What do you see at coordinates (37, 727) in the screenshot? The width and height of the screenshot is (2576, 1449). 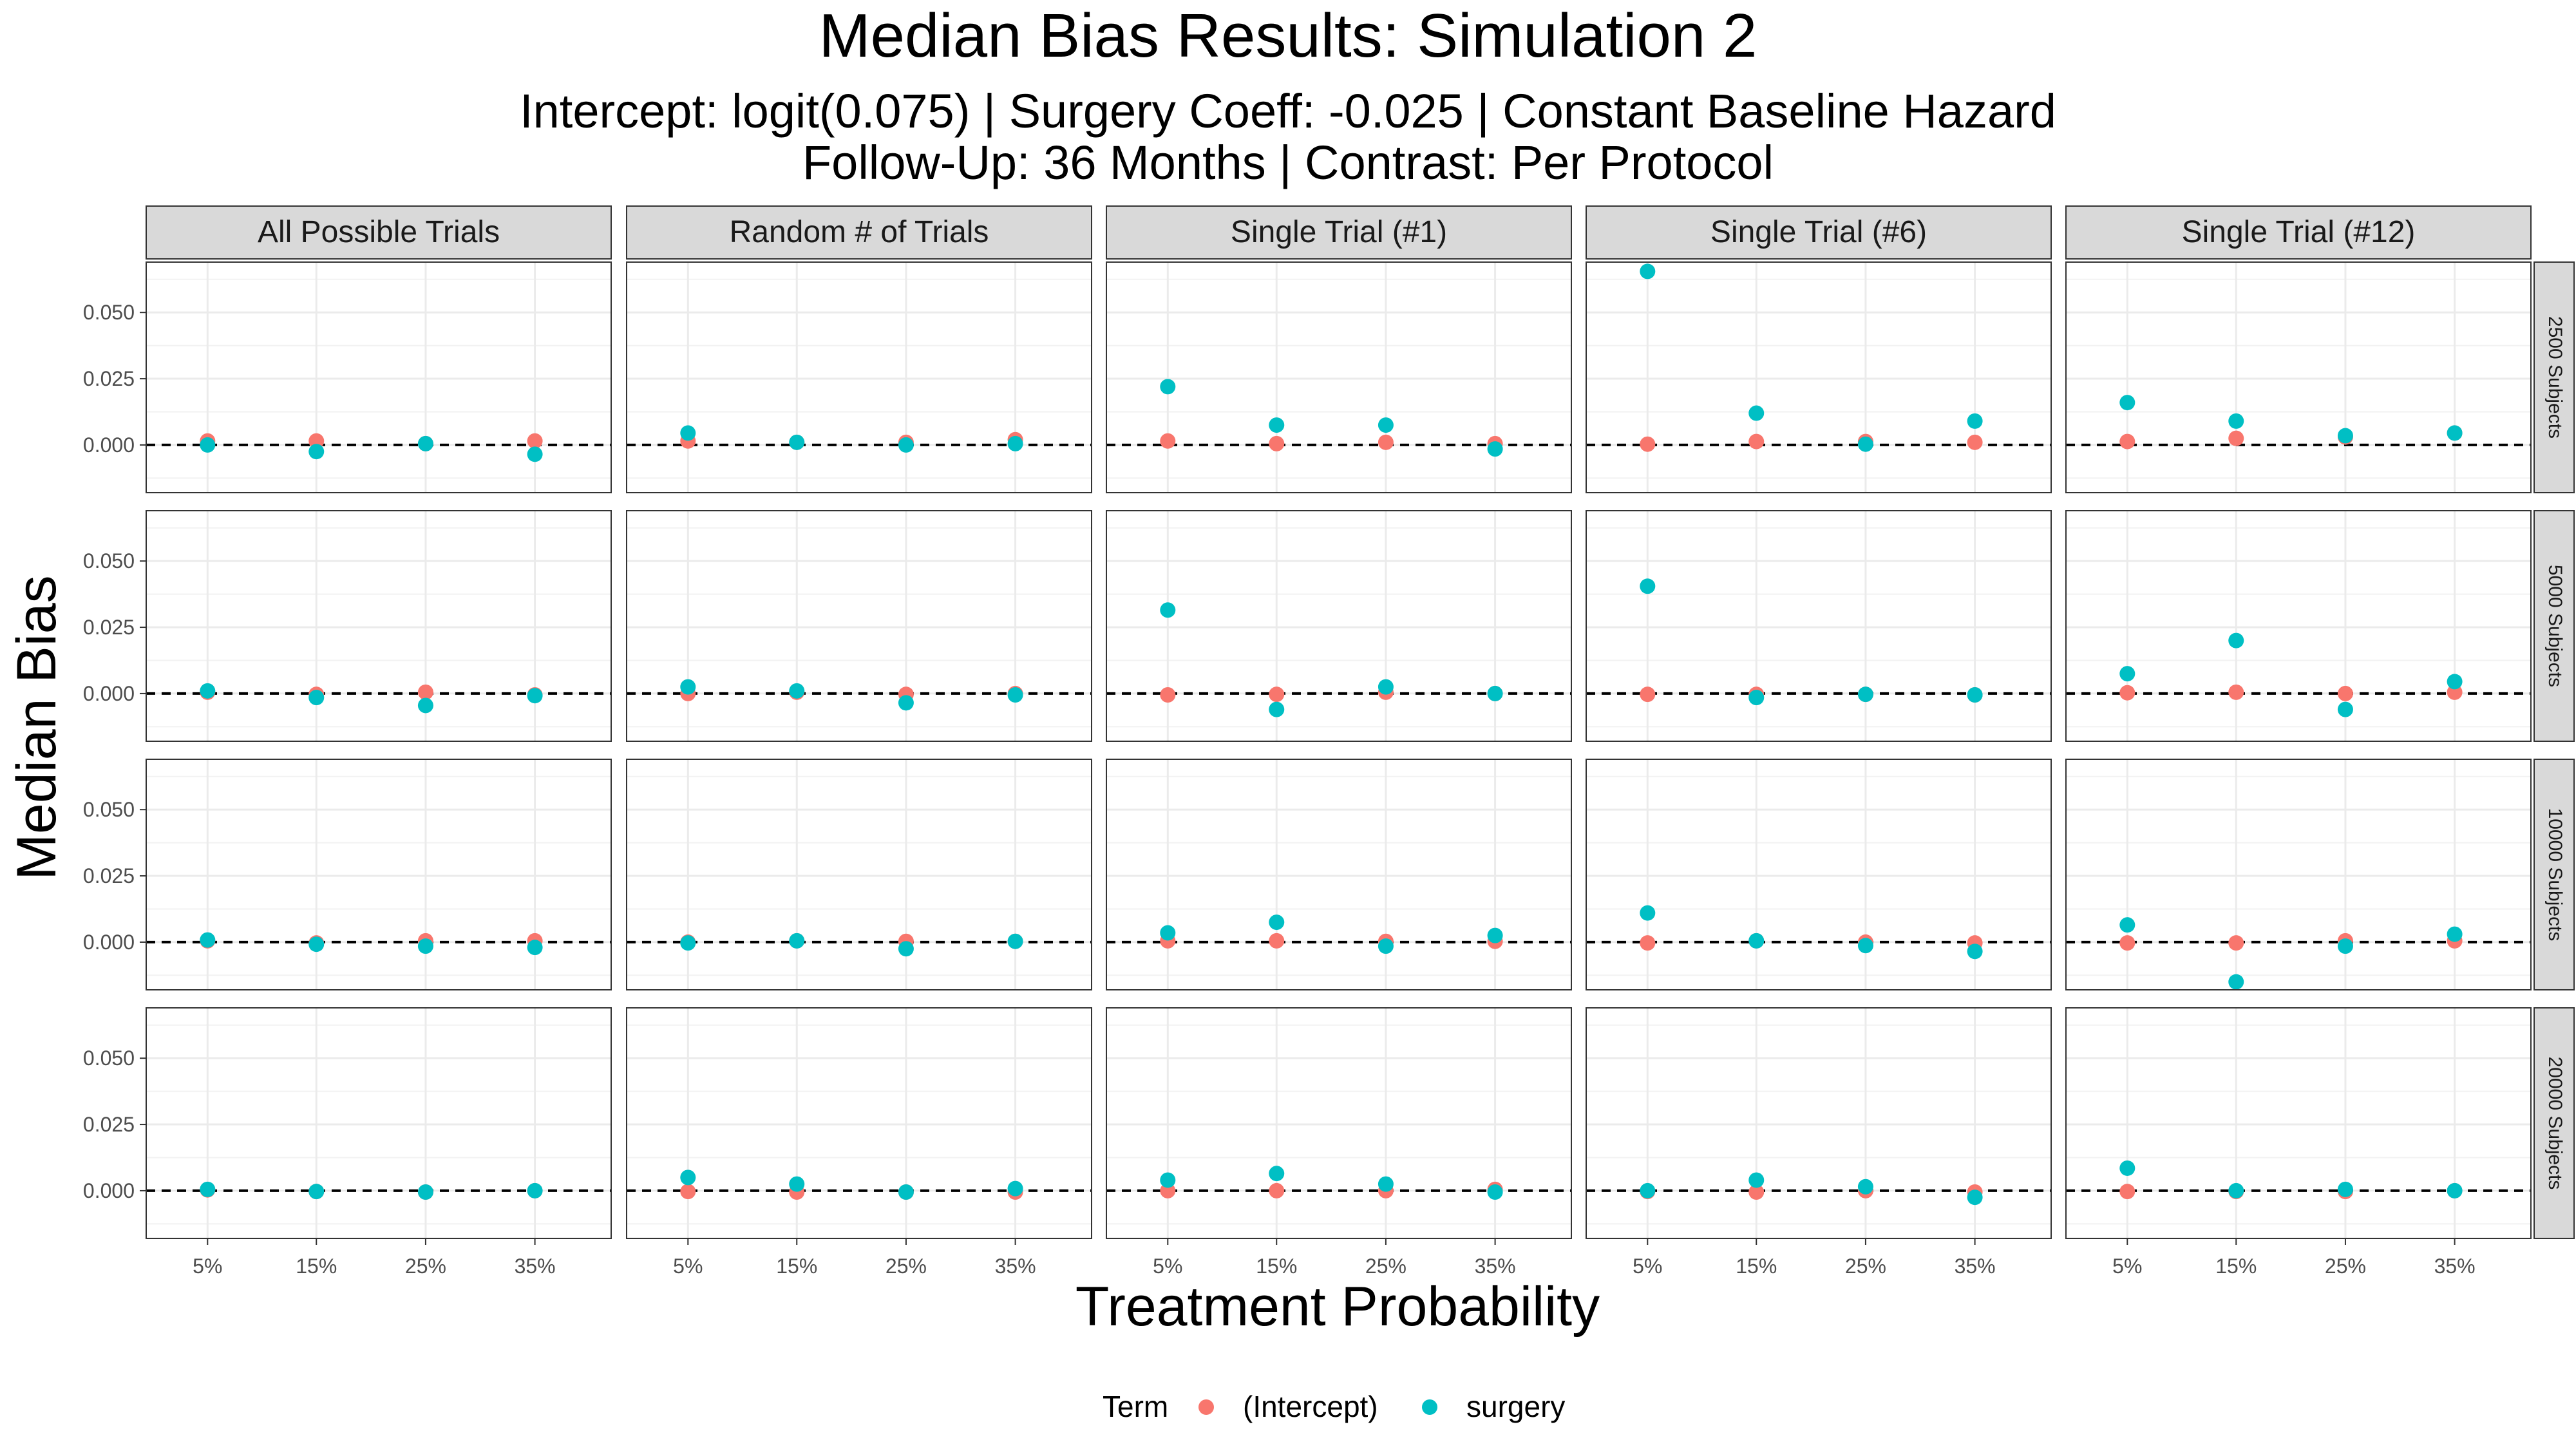 I see `y-axis-title: Median Bias` at bounding box center [37, 727].